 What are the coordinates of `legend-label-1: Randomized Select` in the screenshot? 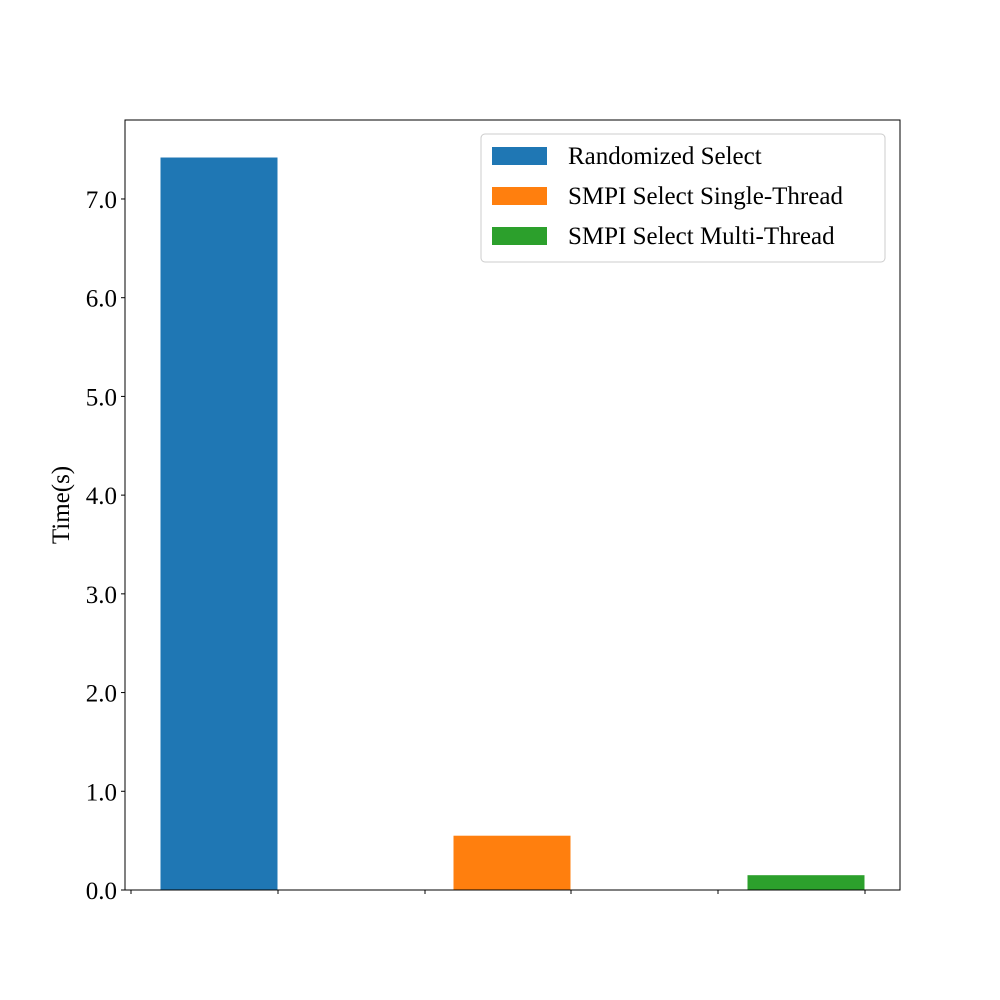 It's located at (665, 156).